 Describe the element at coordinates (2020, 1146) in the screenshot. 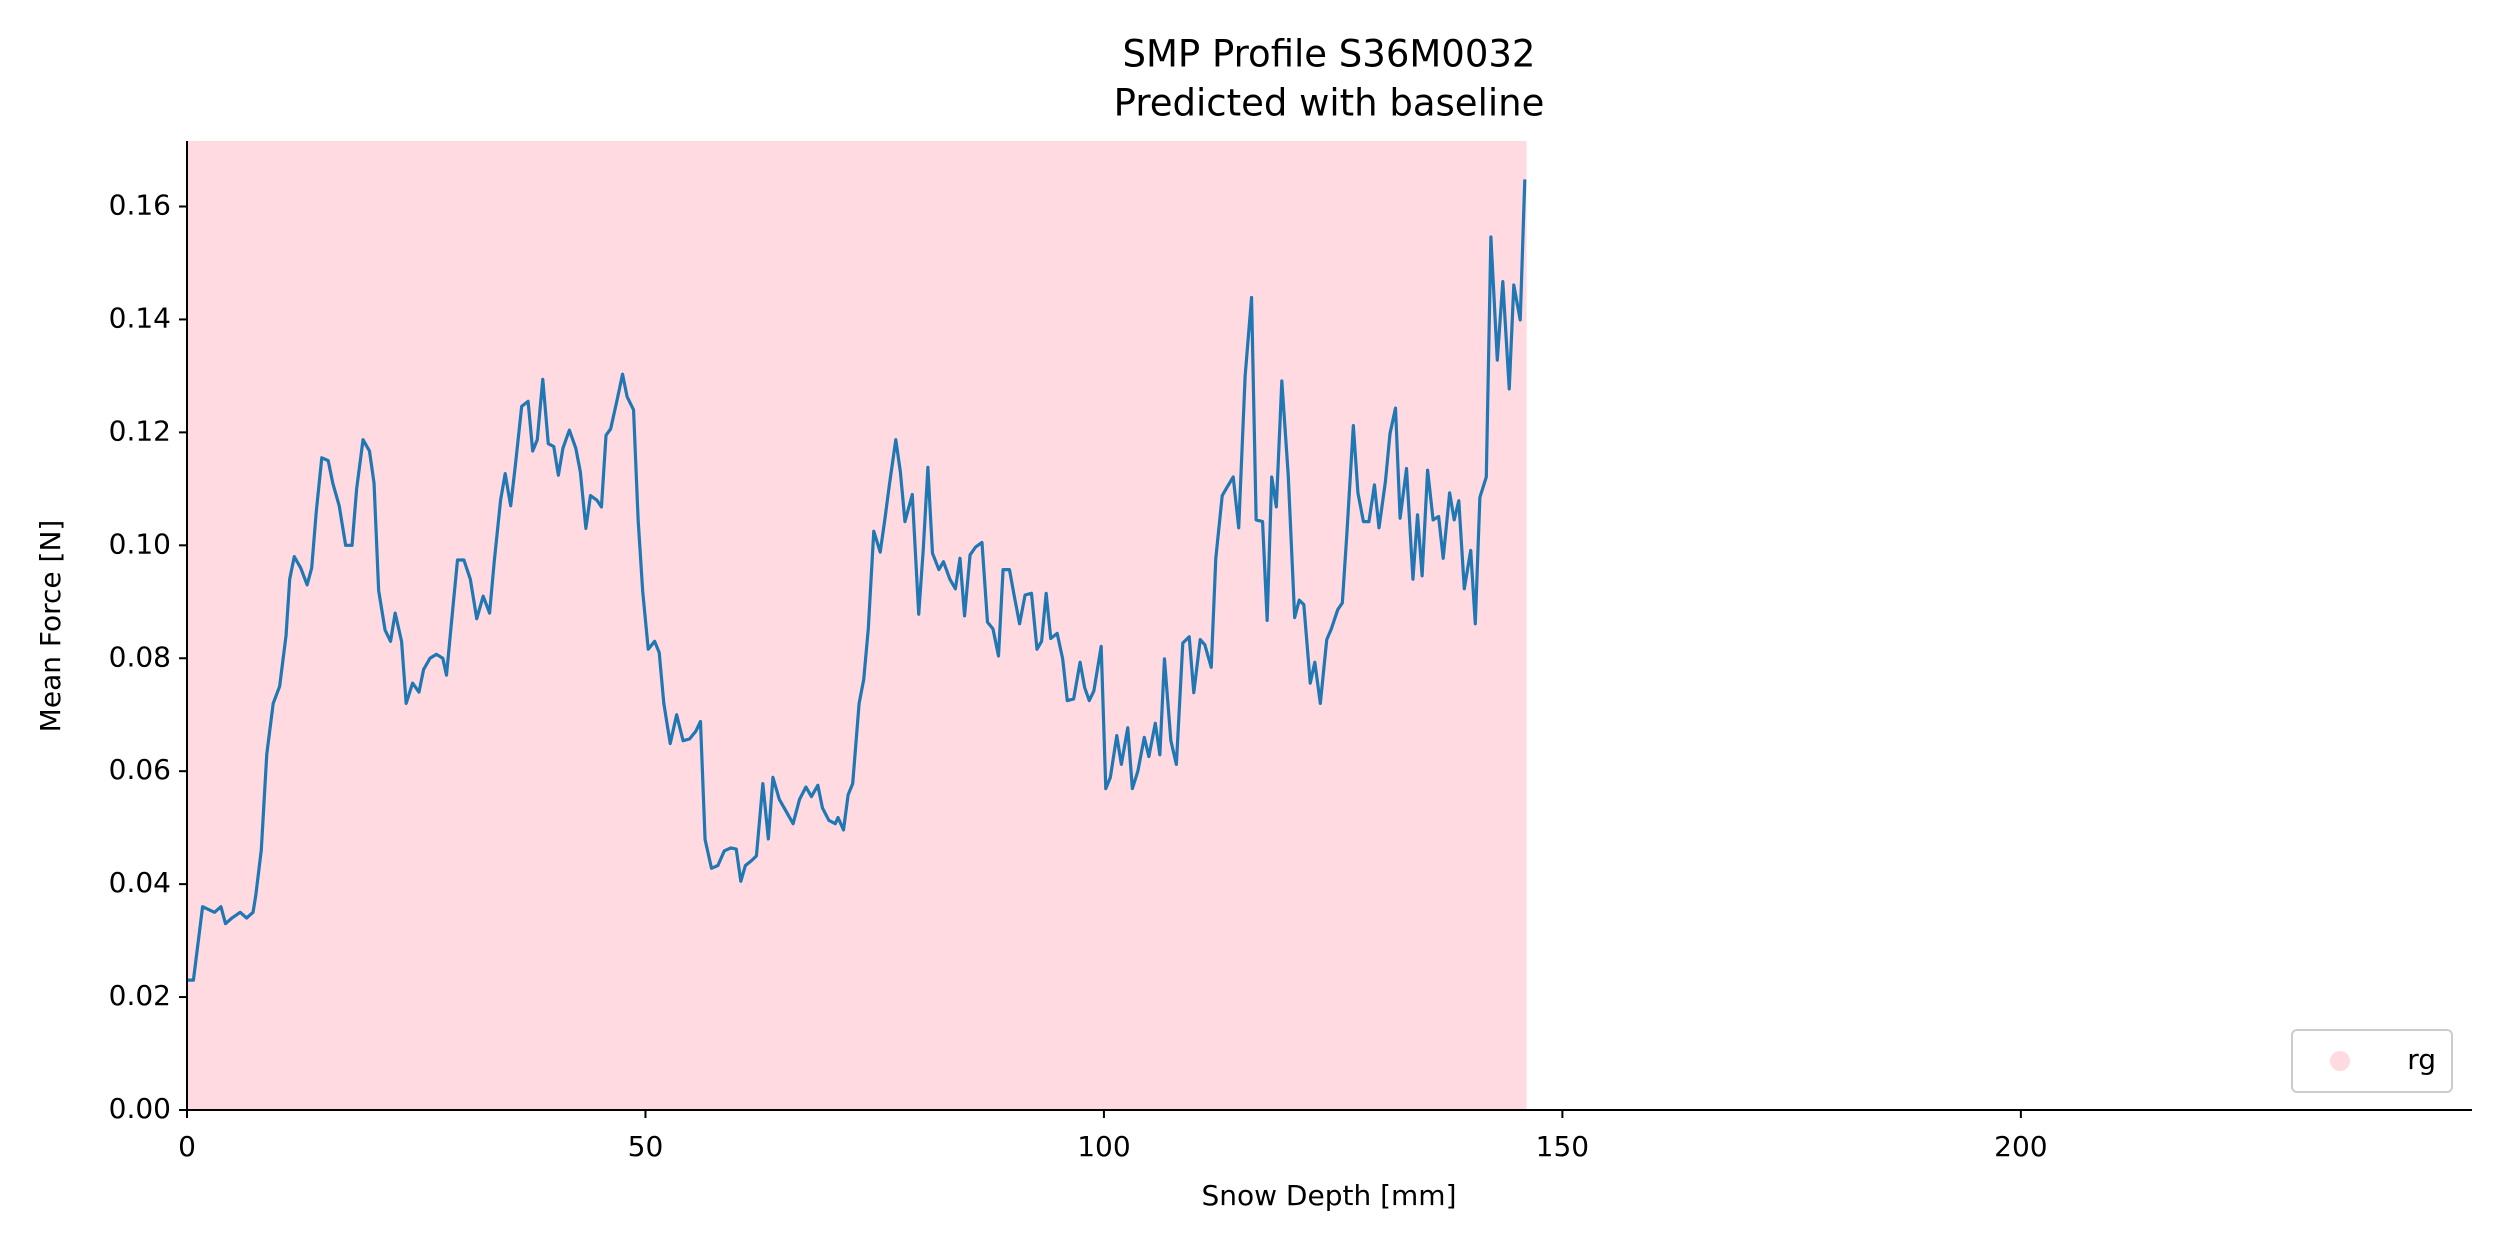

I see `x-tick-label: 200` at that location.